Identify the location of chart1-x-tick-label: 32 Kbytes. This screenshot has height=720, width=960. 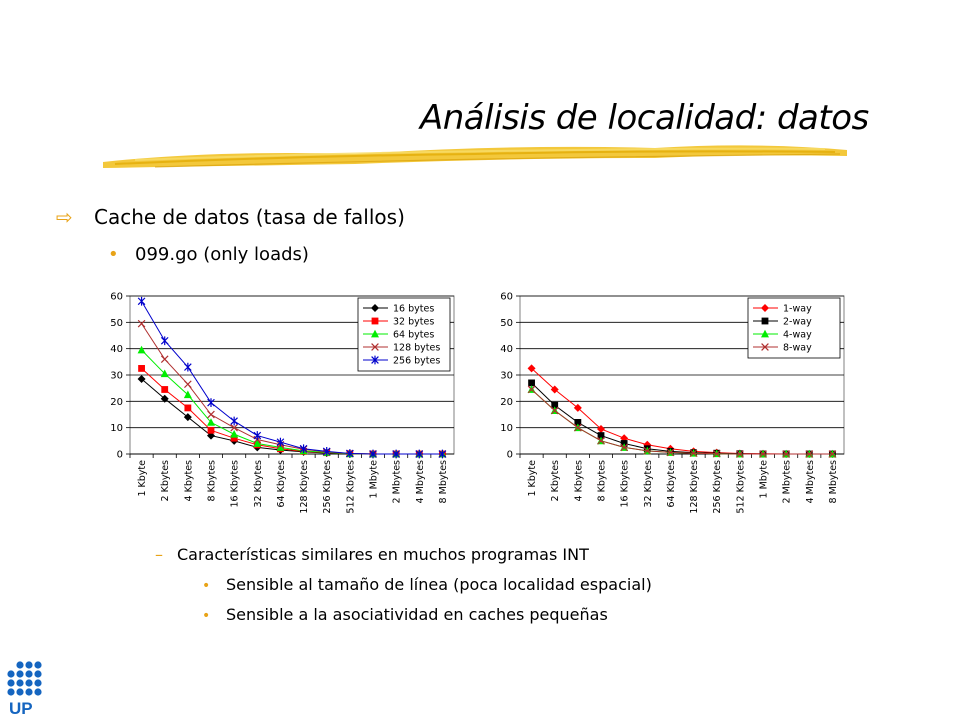
(258, 484).